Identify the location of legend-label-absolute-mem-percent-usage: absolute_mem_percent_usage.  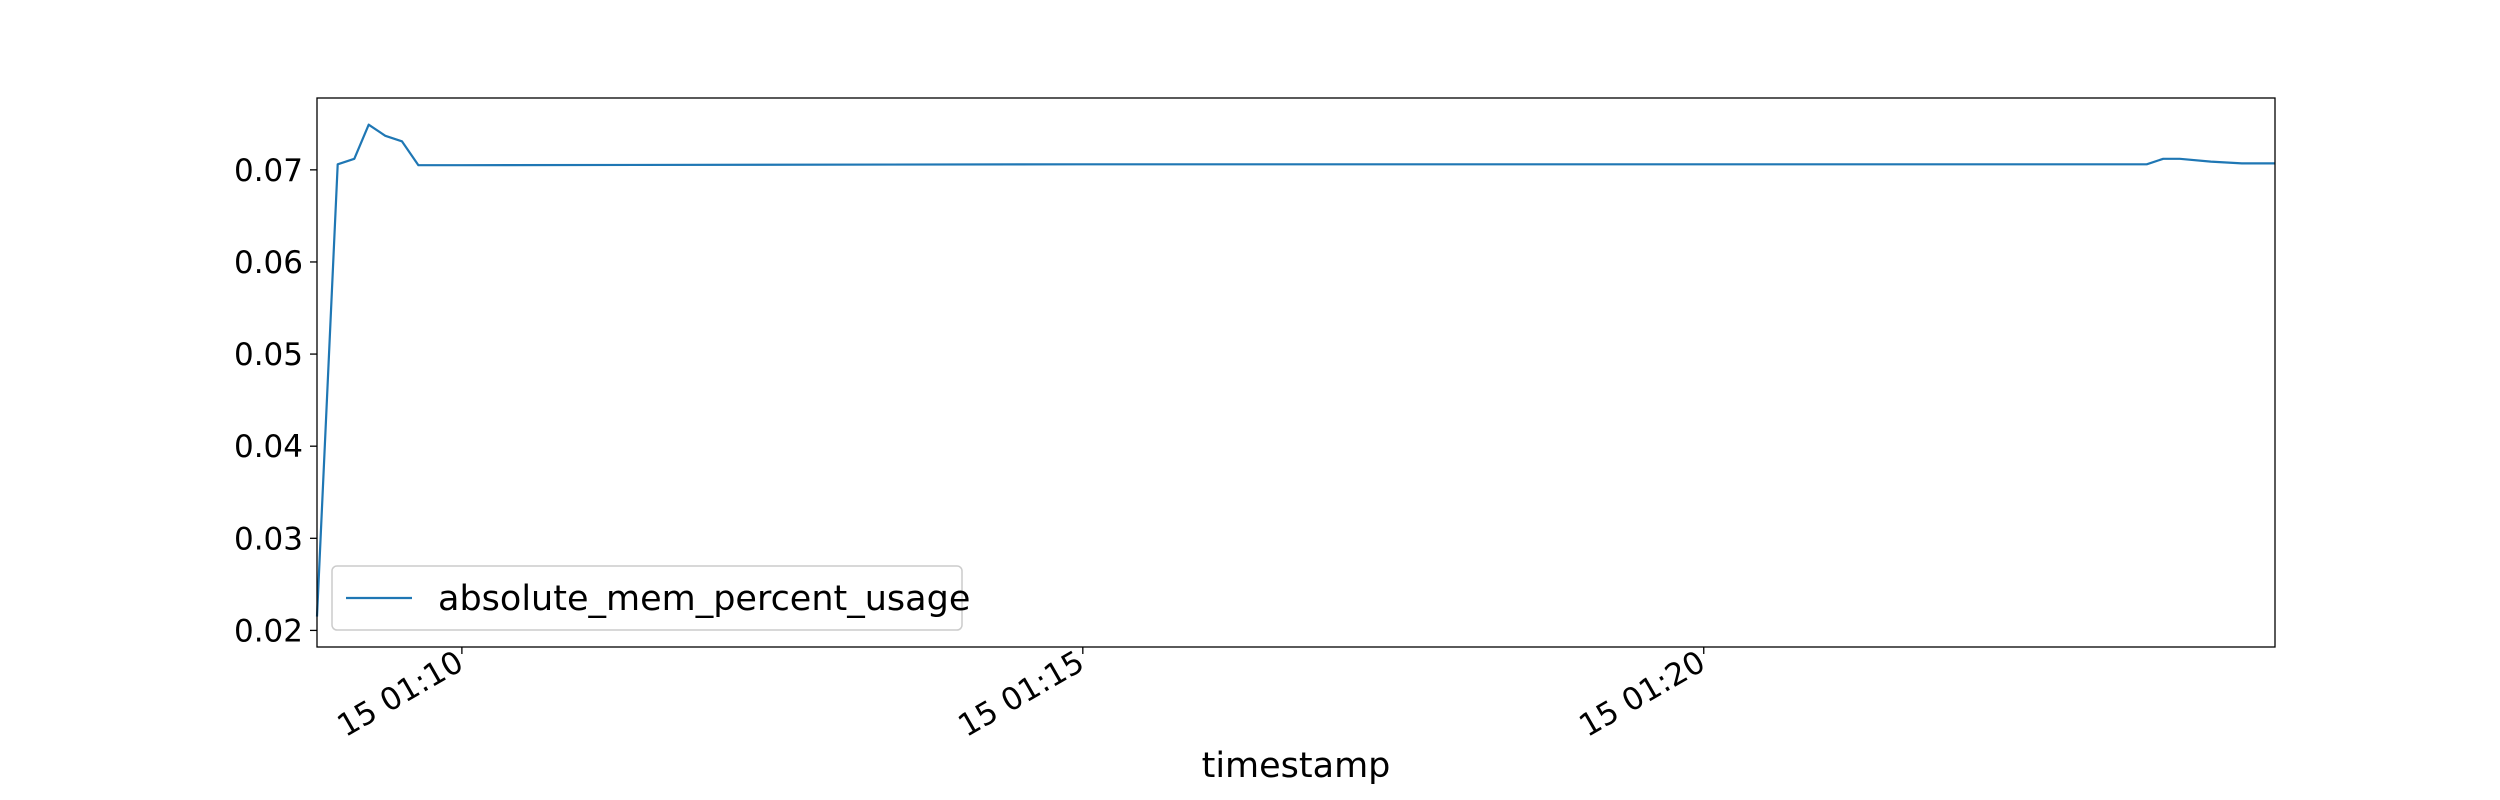
(704, 599).